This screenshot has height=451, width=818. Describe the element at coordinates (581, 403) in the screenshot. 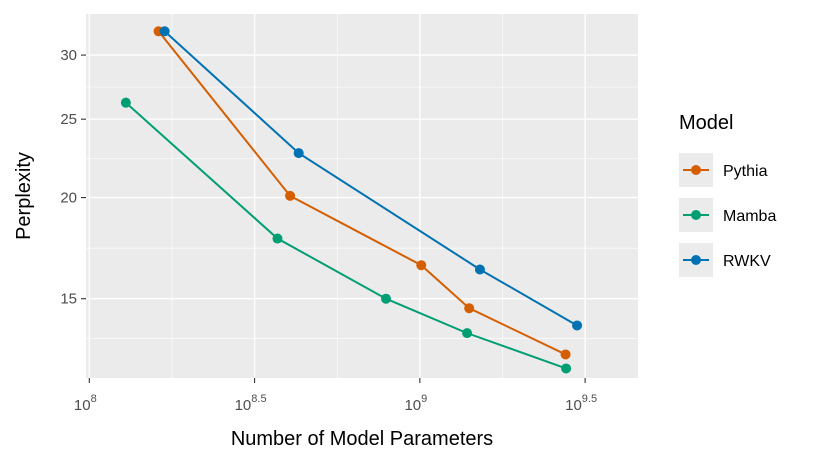

I see `x-tick-label: 109.5` at that location.